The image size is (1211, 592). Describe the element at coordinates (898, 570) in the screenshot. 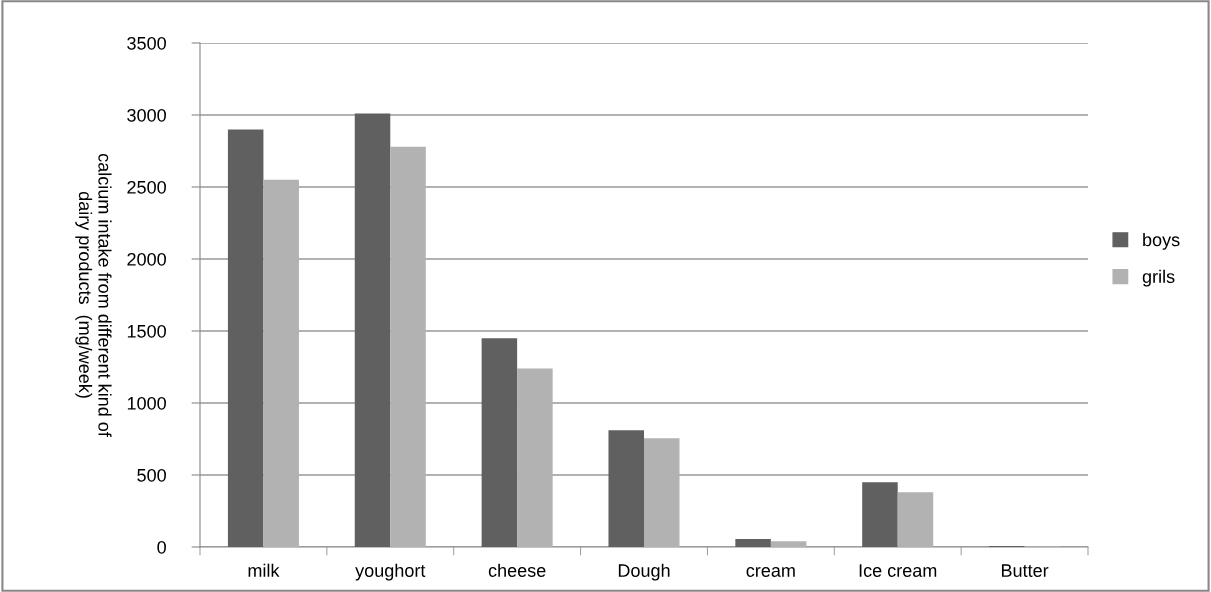

I see `x-tick-label: Ice cream` at that location.